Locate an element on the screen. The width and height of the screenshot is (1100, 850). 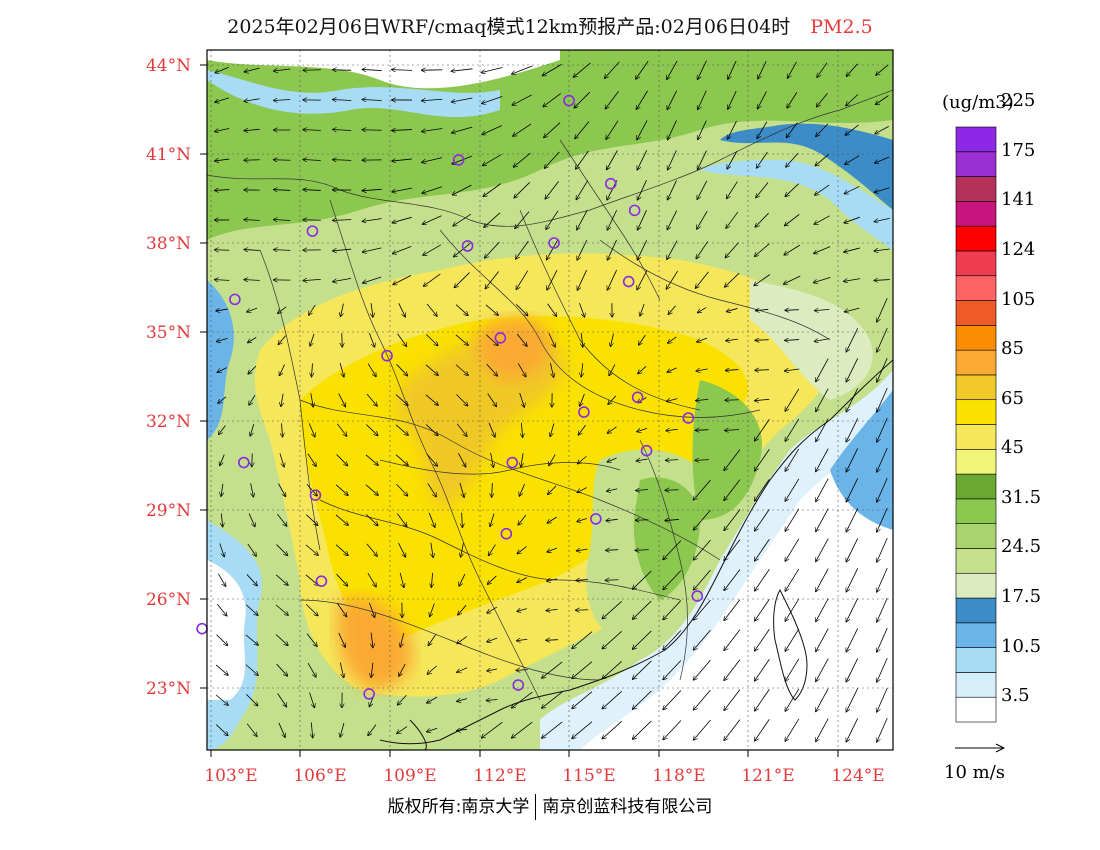
wind-reference-arrow is located at coordinates (980, 748).